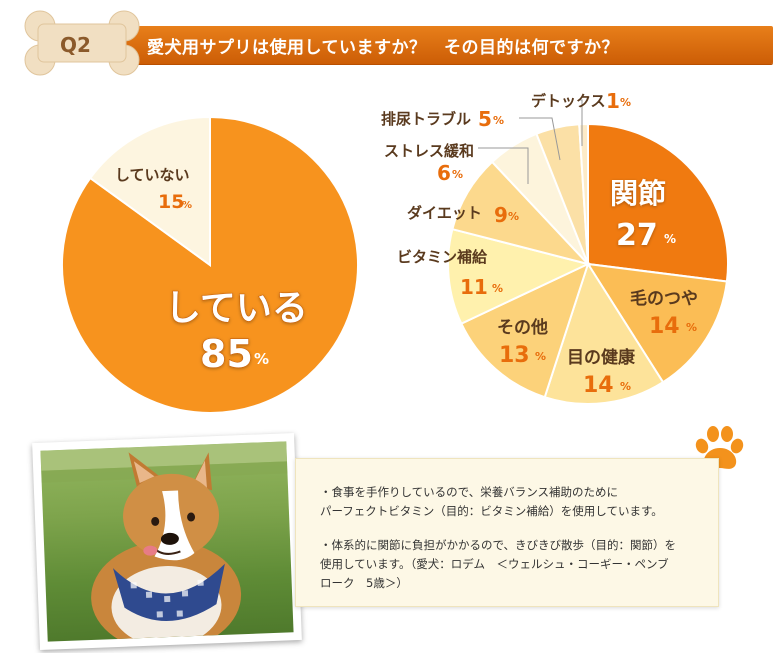 The image size is (780, 653). I want to click on pct-unit-other: %, so click(540, 356).